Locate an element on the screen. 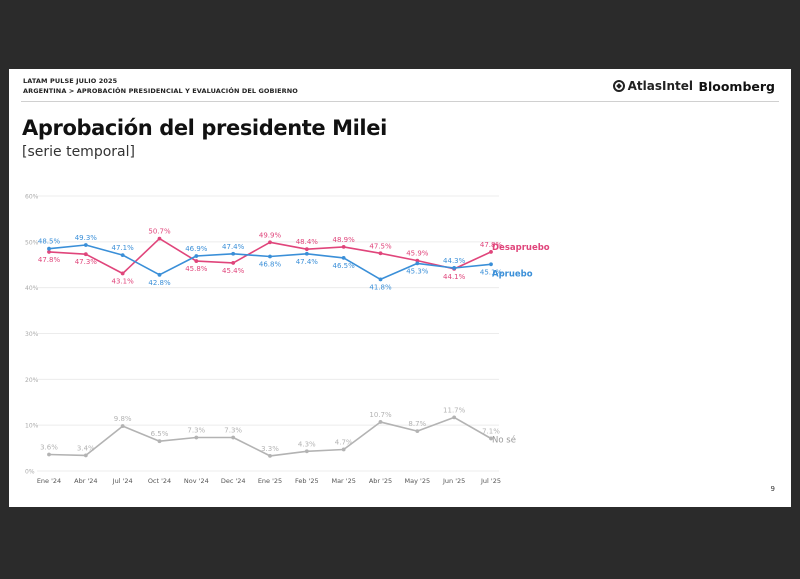 This screenshot has height=579, width=800. chart-title: Aprobación del presidente Milei is located at coordinates (204, 128).